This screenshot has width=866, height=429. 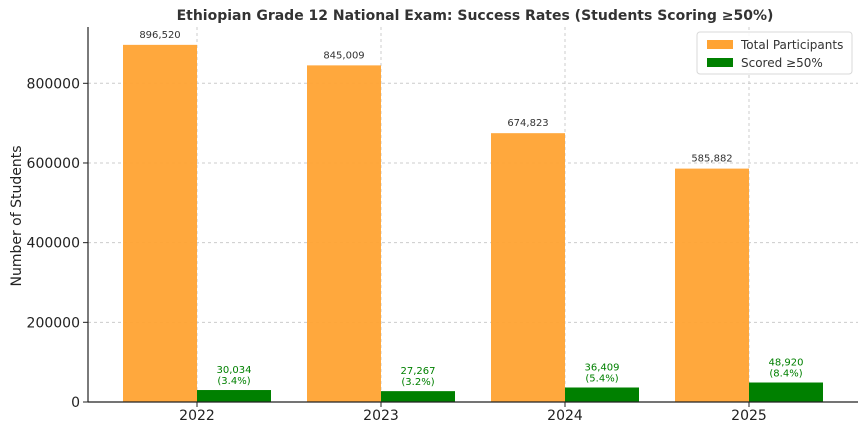 What do you see at coordinates (417, 382) in the screenshot?
I see `data-label-percent: (3.2%)` at bounding box center [417, 382].